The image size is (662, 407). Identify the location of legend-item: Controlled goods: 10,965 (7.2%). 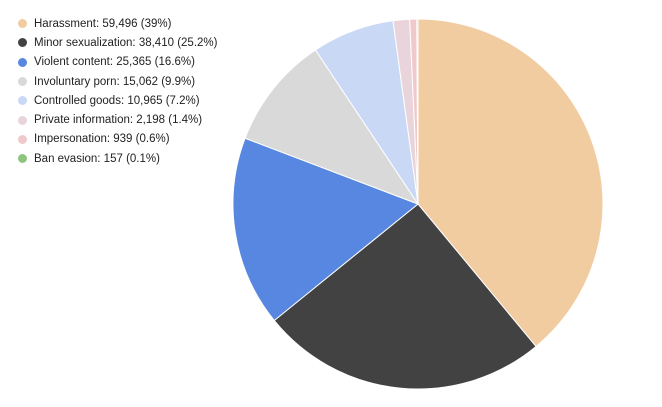
(117, 100).